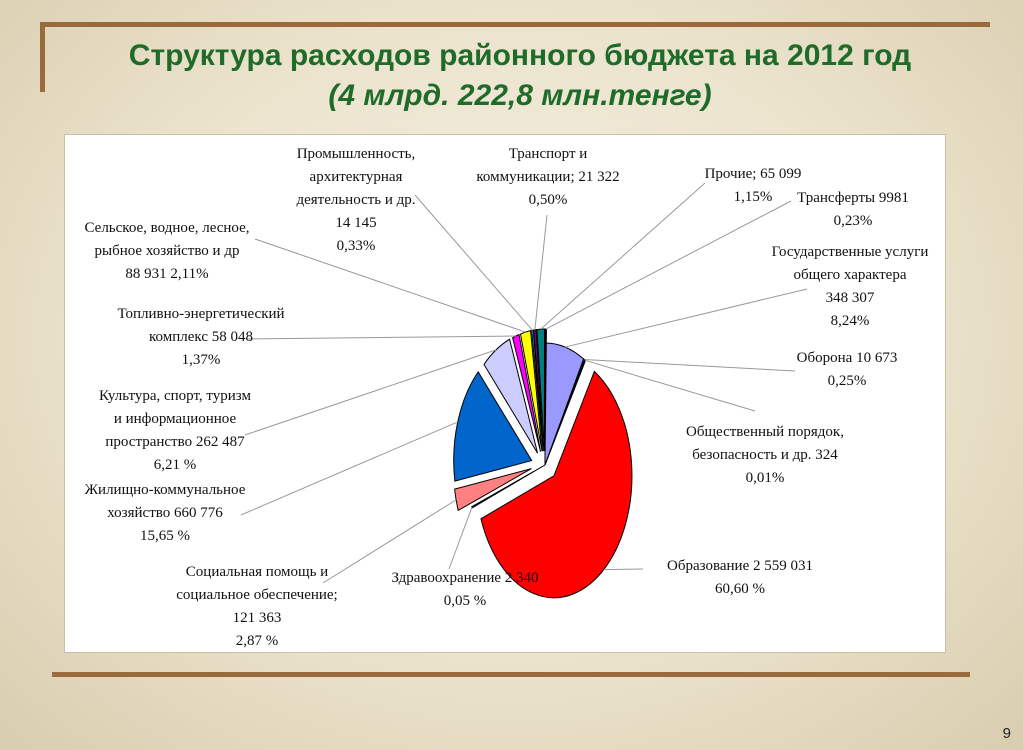 The image size is (1023, 750). What do you see at coordinates (538, 390) in the screenshot?
I see `pie-slice-transport` at bounding box center [538, 390].